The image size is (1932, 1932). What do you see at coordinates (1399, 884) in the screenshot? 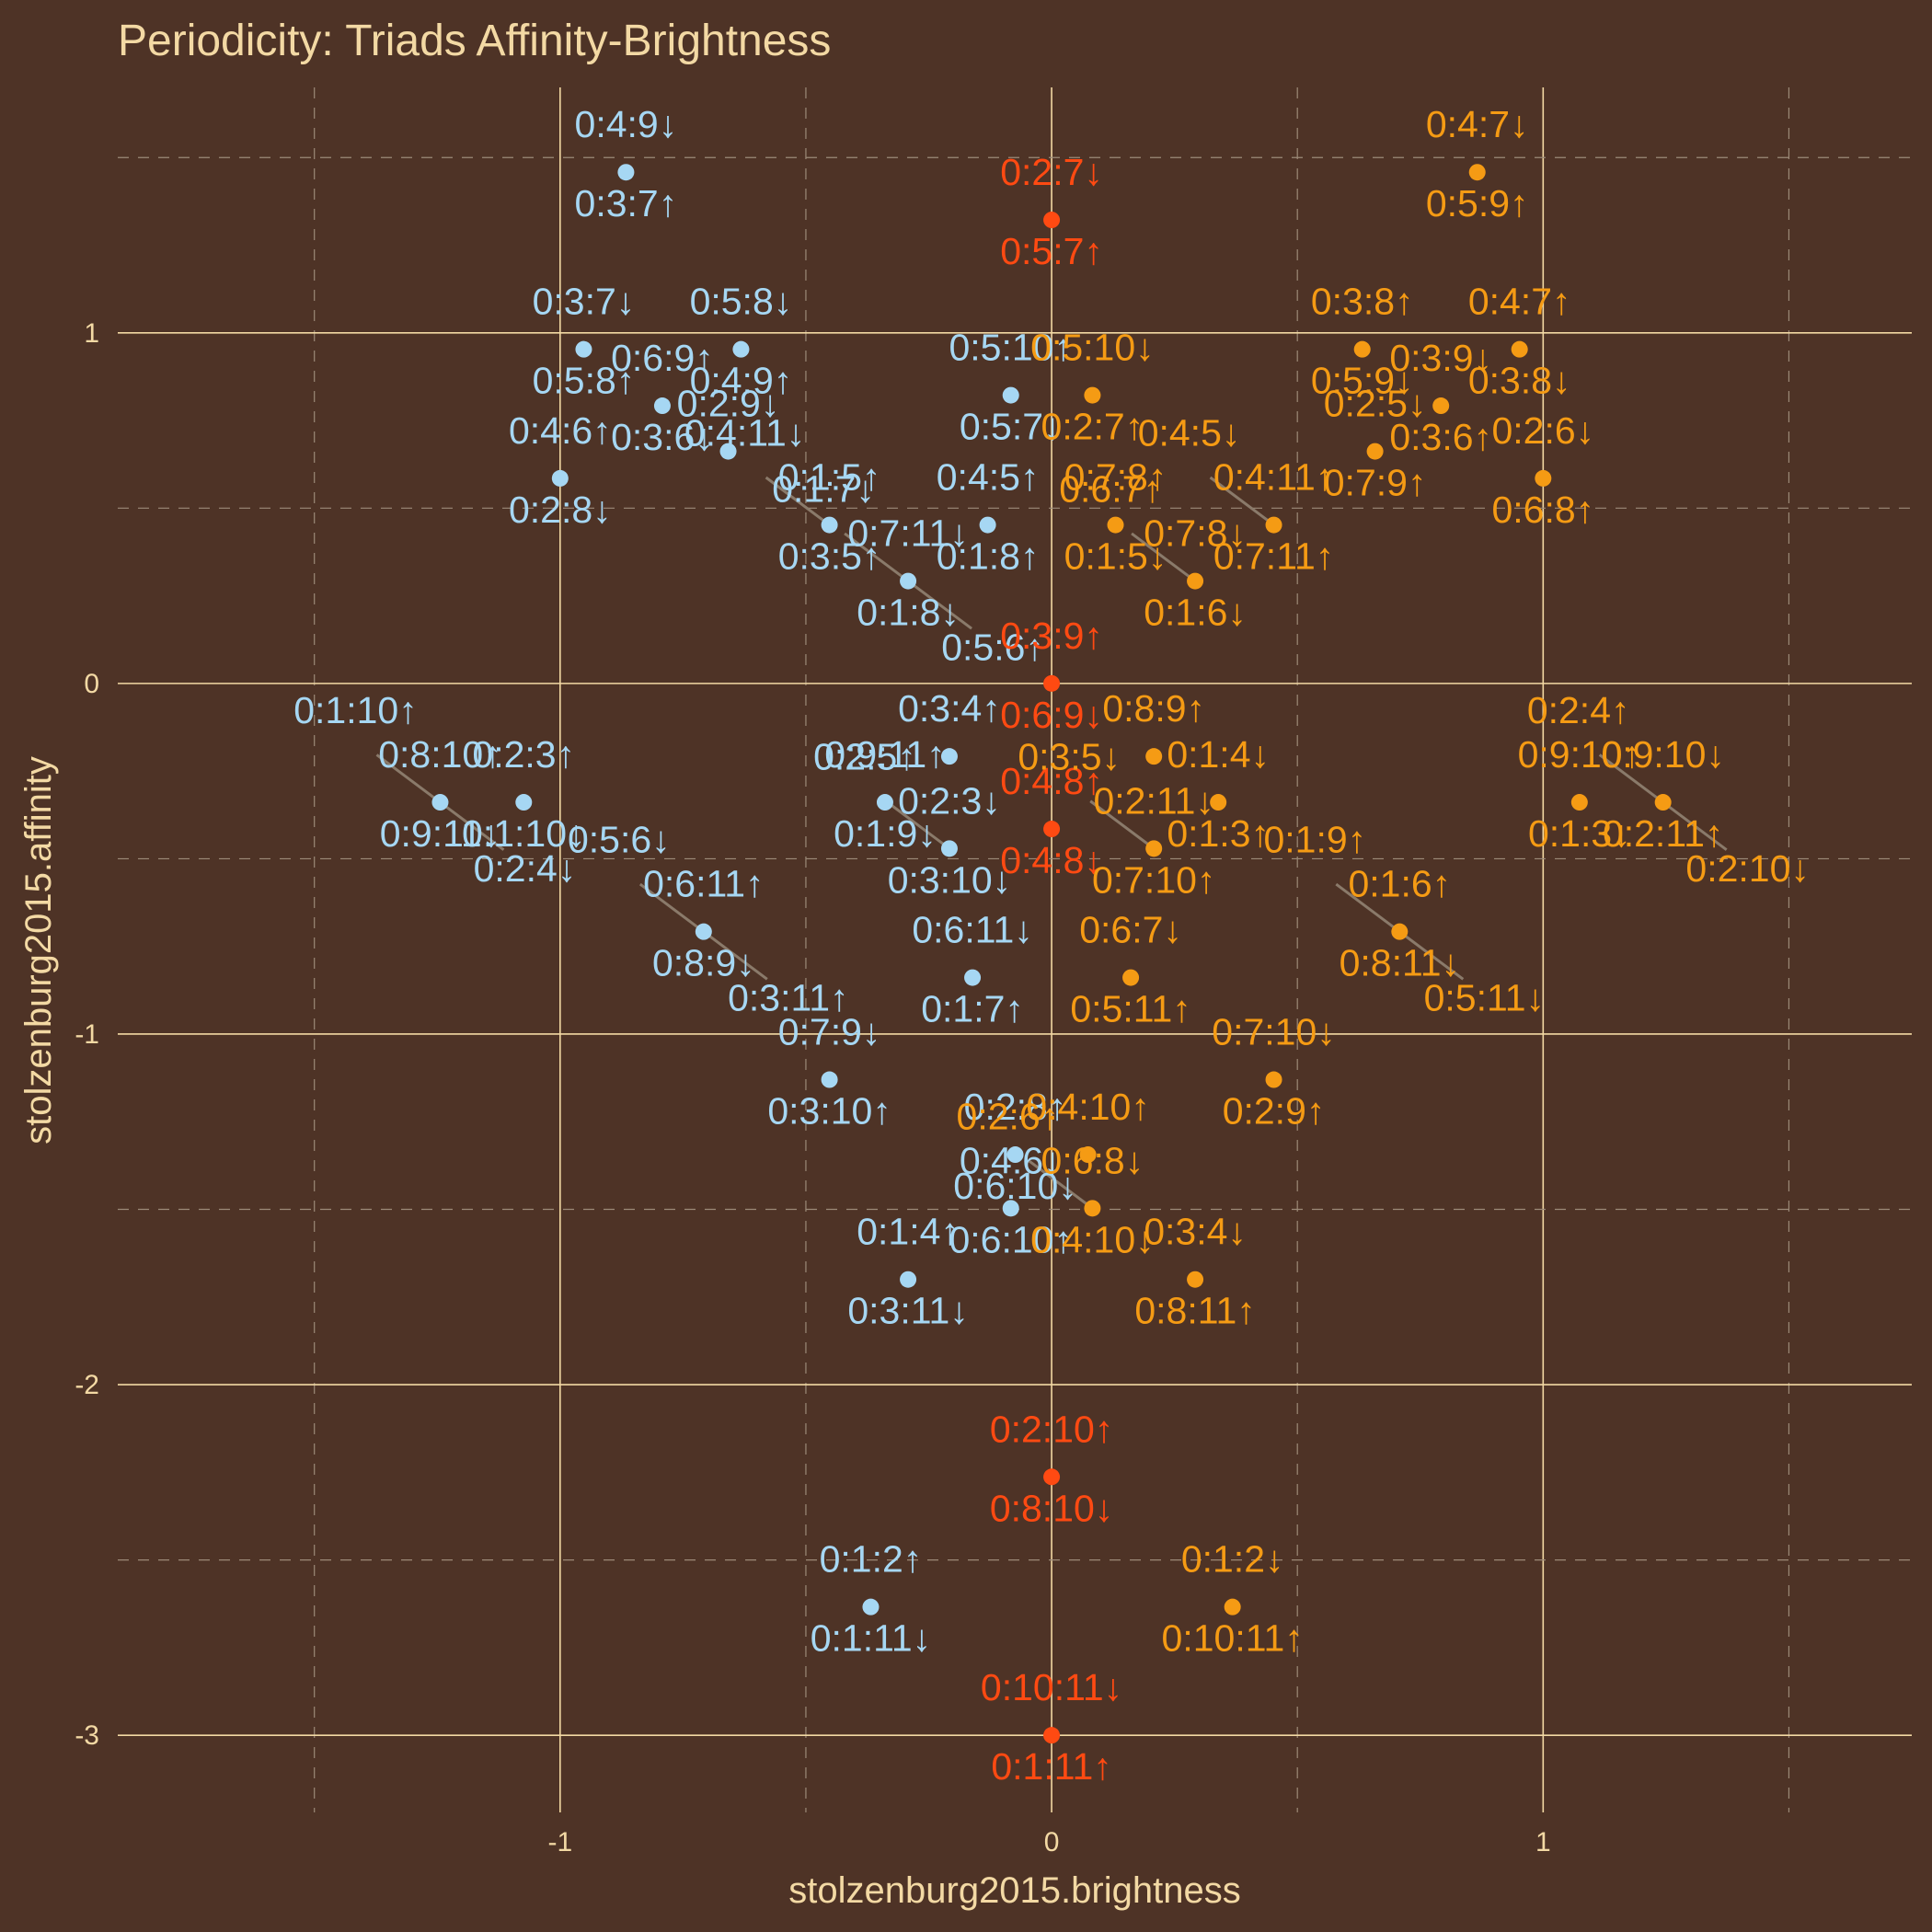
I see `point-label: 0:1:6↑` at bounding box center [1399, 884].